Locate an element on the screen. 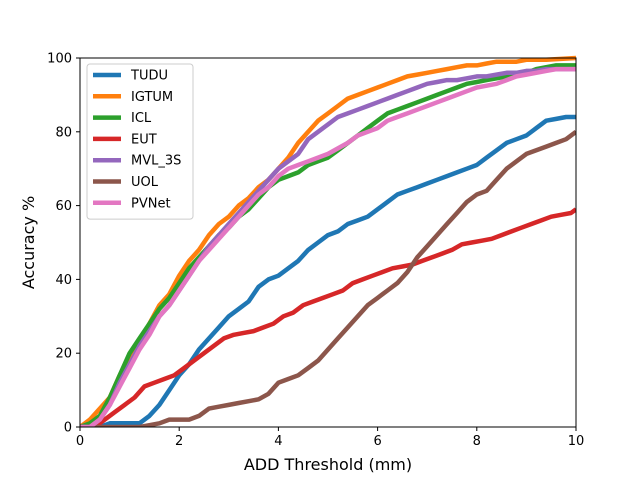 The image size is (640, 480). y-tick-label: 60 is located at coordinates (63, 206).